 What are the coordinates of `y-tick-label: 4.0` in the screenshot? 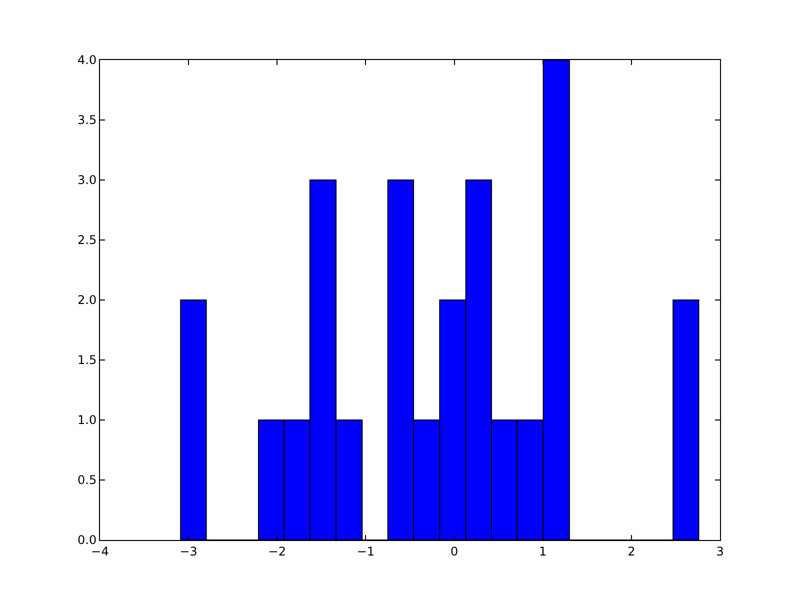 It's located at (87, 60).